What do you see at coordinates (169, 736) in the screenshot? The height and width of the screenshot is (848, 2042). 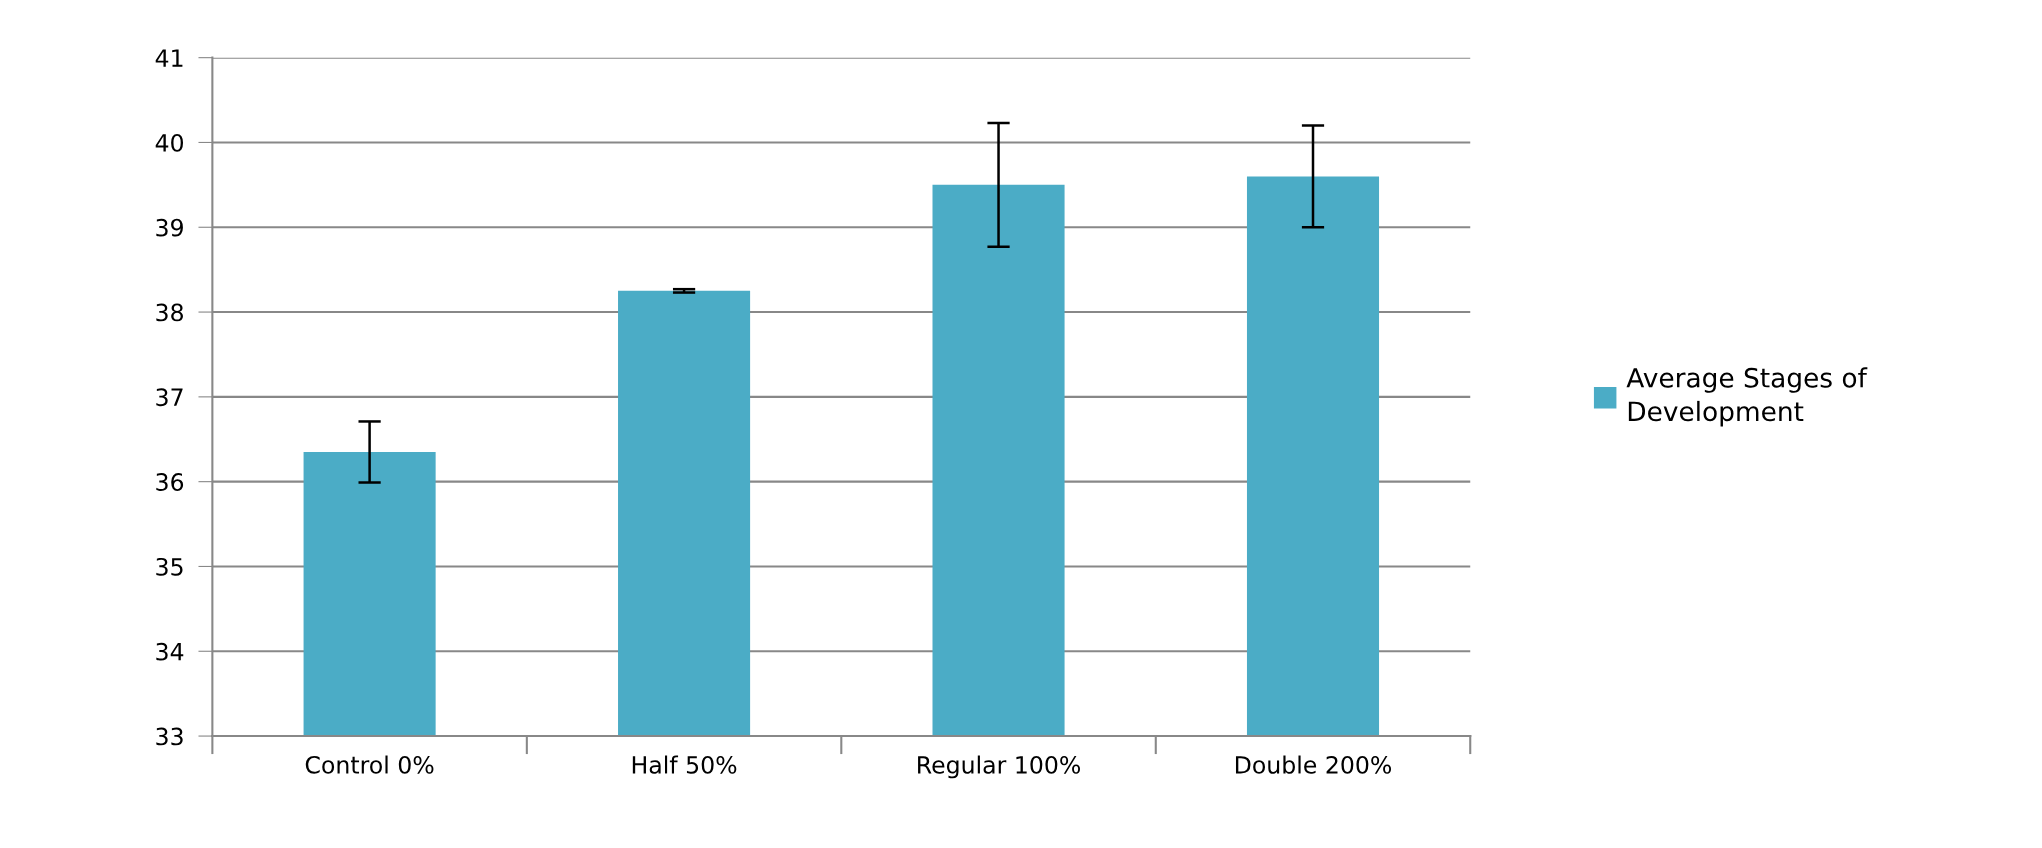 I see `y-tick-label: 33` at bounding box center [169, 736].